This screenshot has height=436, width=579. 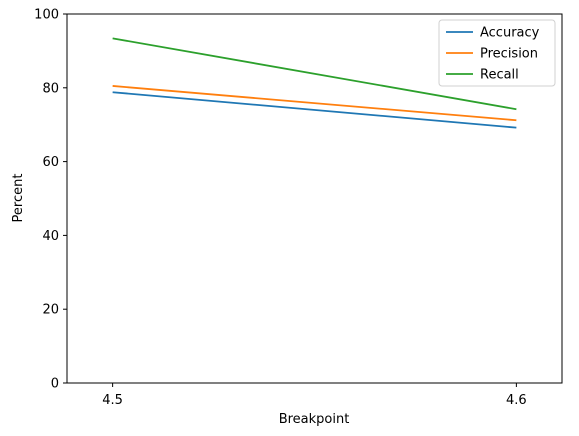 I want to click on legend-label: Precision, so click(x=509, y=54).